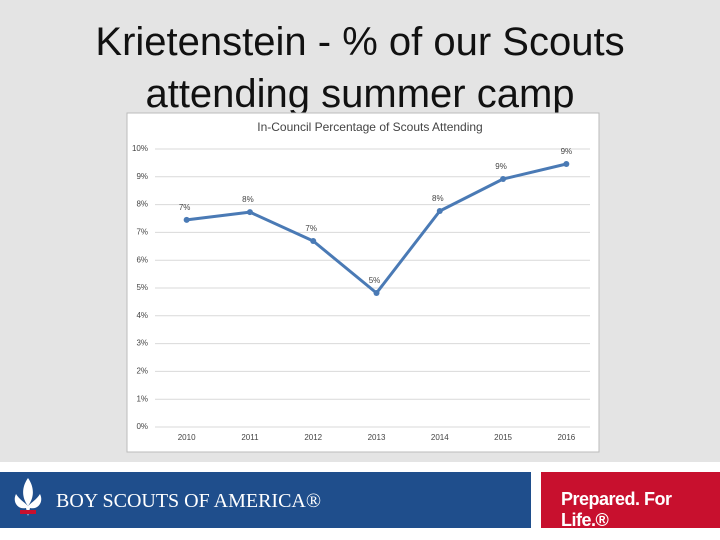 This screenshot has height=540, width=720. Describe the element at coordinates (313, 437) in the screenshot. I see `x-tick-label: 2012` at that location.